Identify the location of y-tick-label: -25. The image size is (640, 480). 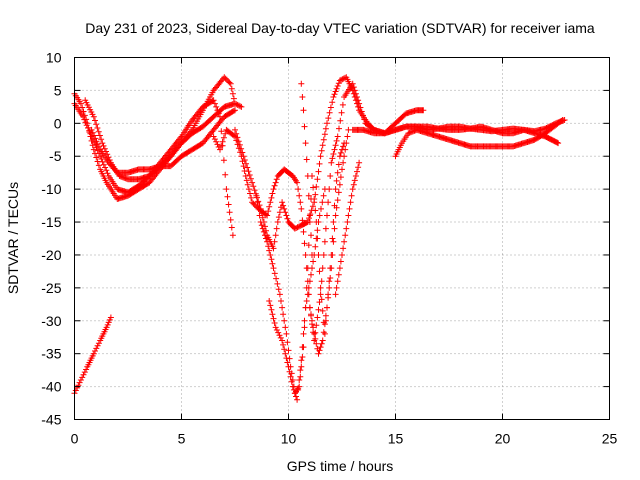
(51, 288).